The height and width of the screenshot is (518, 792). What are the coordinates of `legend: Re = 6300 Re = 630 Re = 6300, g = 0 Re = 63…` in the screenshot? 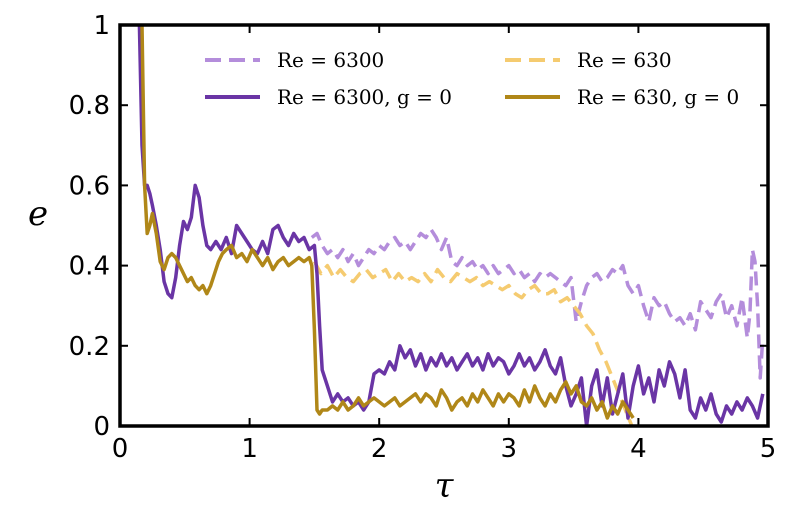 It's located at (472, 78).